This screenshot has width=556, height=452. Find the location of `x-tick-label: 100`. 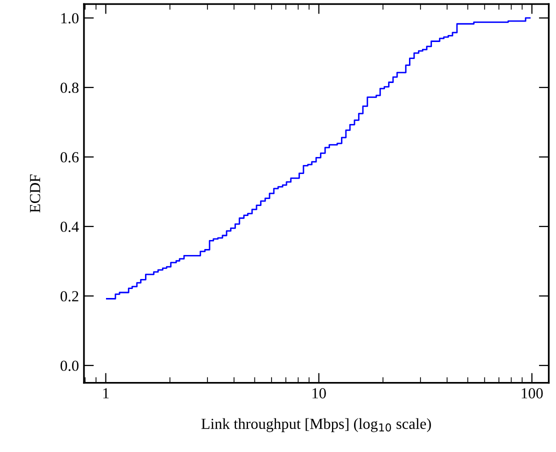

x-tick-label: 100 is located at coordinates (532, 393).